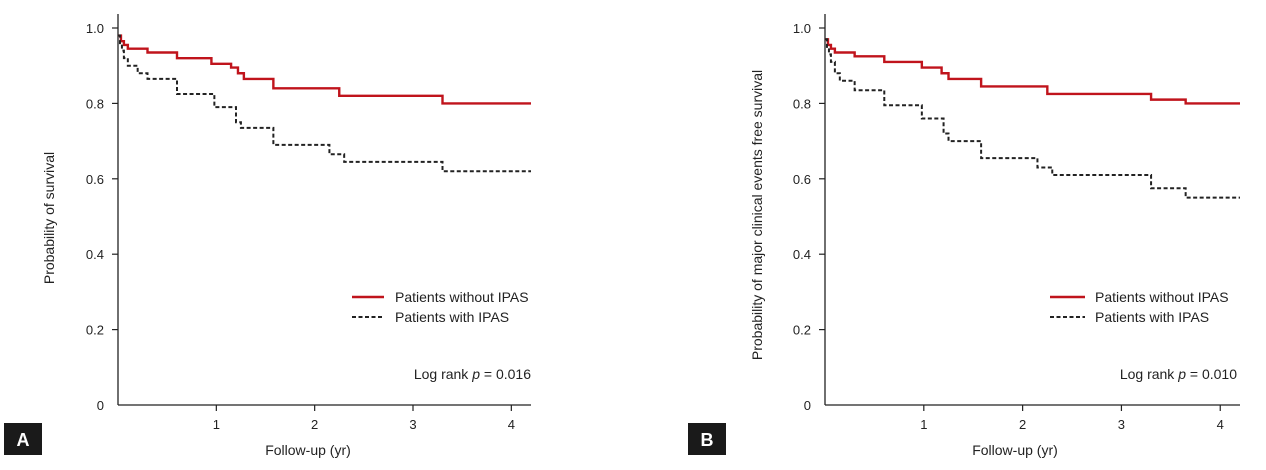  I want to click on log-rank-annotation: Log rank p = 0.016, so click(472, 374).